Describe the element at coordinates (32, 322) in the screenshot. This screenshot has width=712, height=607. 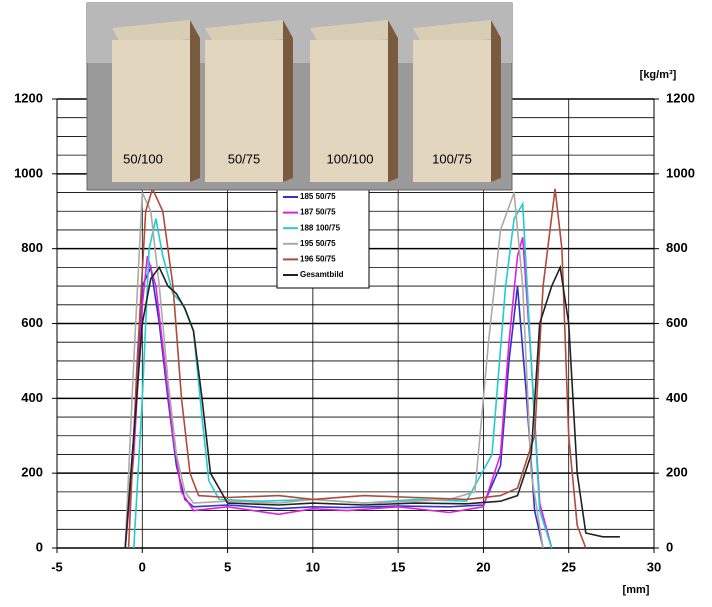
I see `y-tick-label: 600` at that location.